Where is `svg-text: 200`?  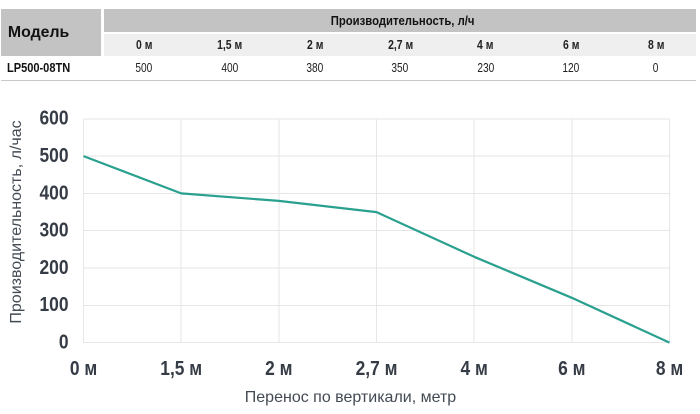 svg-text: 200 is located at coordinates (53, 267).